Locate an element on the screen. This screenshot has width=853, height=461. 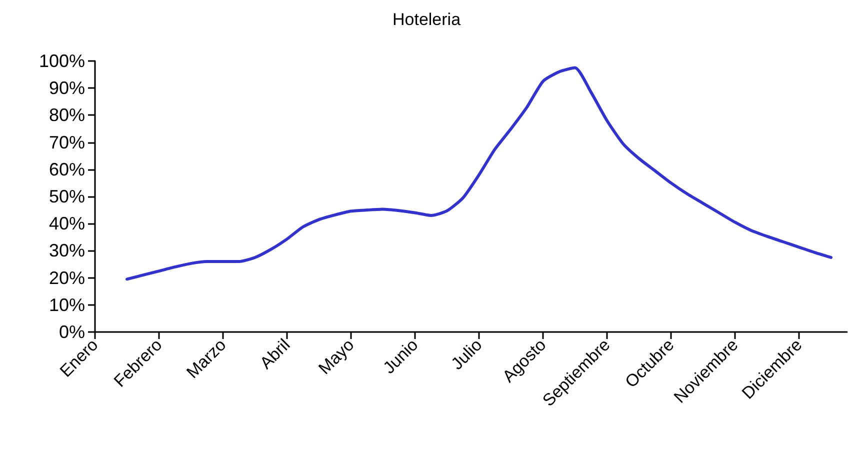
y-tick-label: 90% is located at coordinates (66, 88).